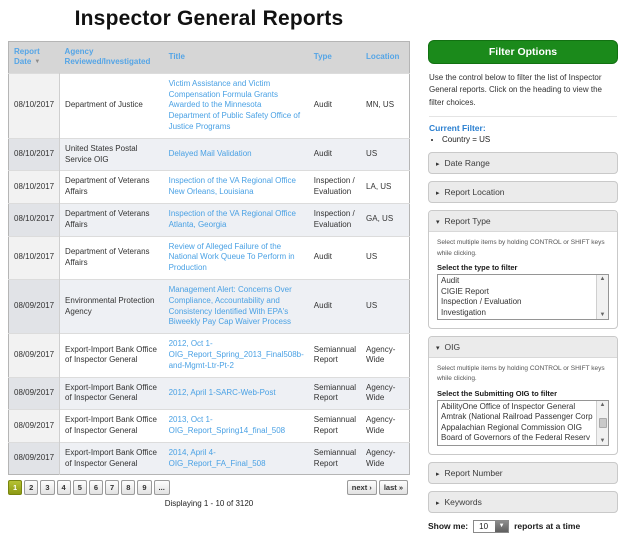 Image resolution: width=624 pixels, height=533 pixels. I want to click on show-me-row: Show me: 10 ▼ reports at a time, so click(523, 526).